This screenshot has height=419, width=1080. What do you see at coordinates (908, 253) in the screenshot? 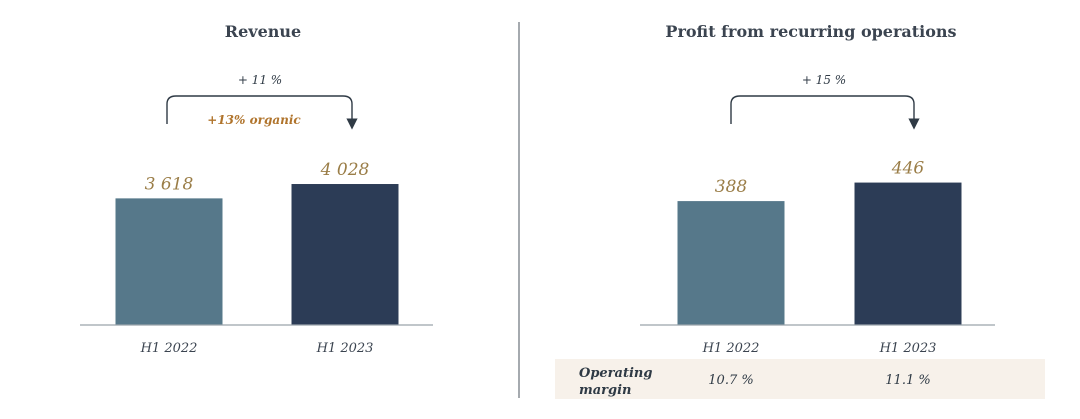
I see `profit-bar-h1-2023` at bounding box center [908, 253].